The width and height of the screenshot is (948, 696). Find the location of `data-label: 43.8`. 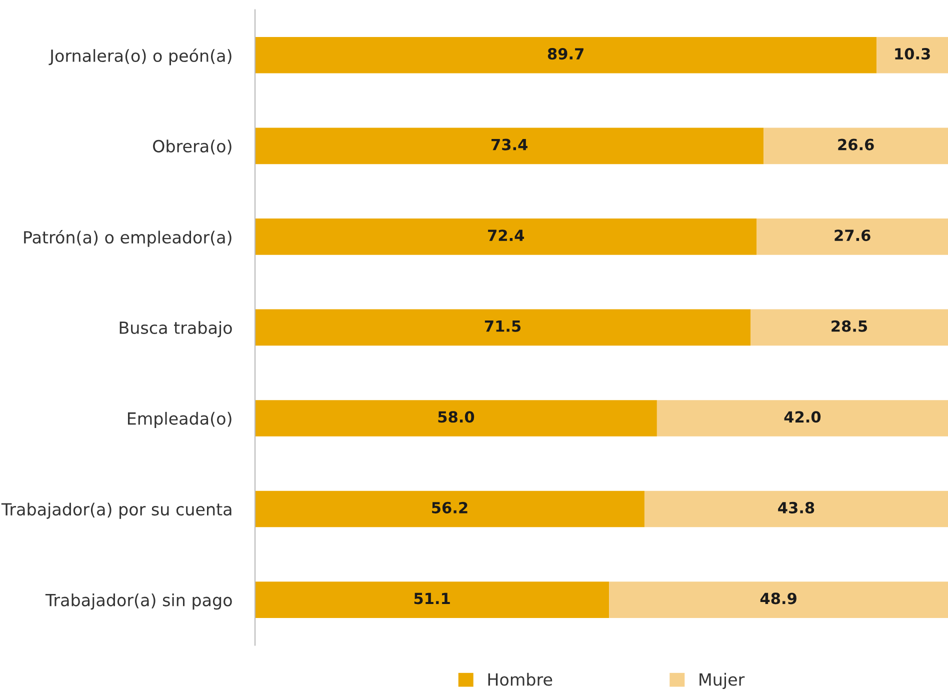

data-label: 43.8 is located at coordinates (796, 508).